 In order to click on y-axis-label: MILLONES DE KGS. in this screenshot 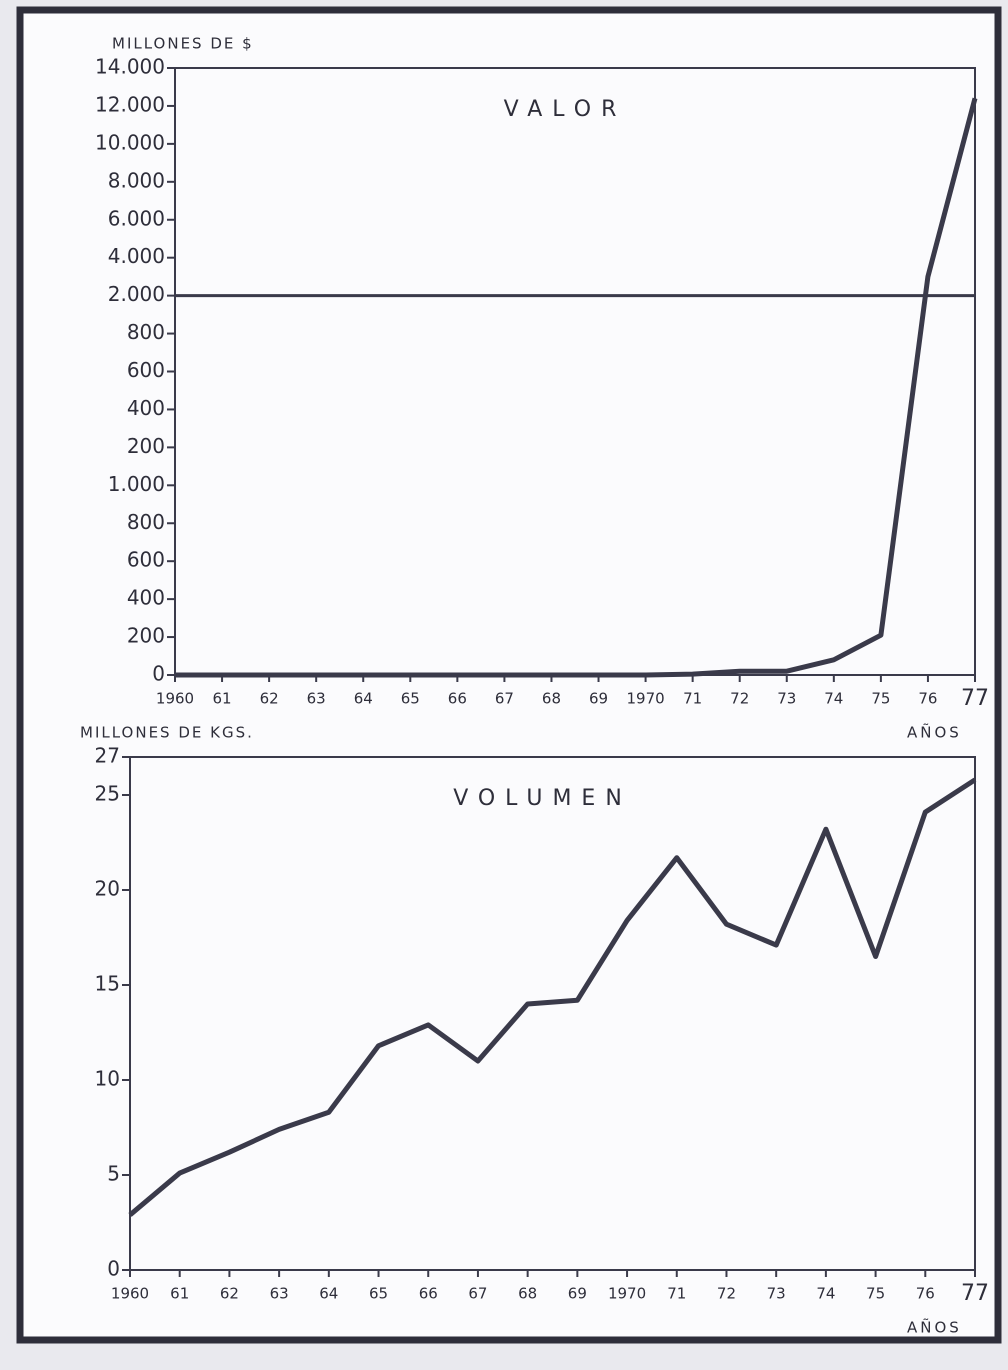, I will do `click(167, 733)`.